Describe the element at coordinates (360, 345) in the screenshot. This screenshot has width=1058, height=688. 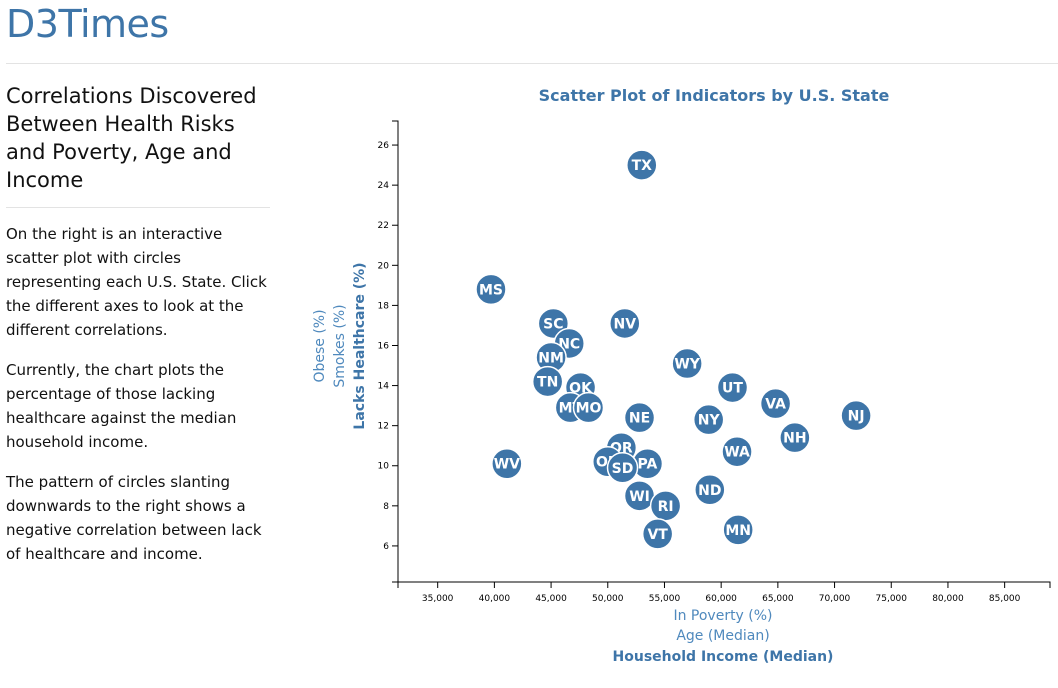
I see `y-axis-label-healthcare: Lacks Healthcare (%)` at that location.